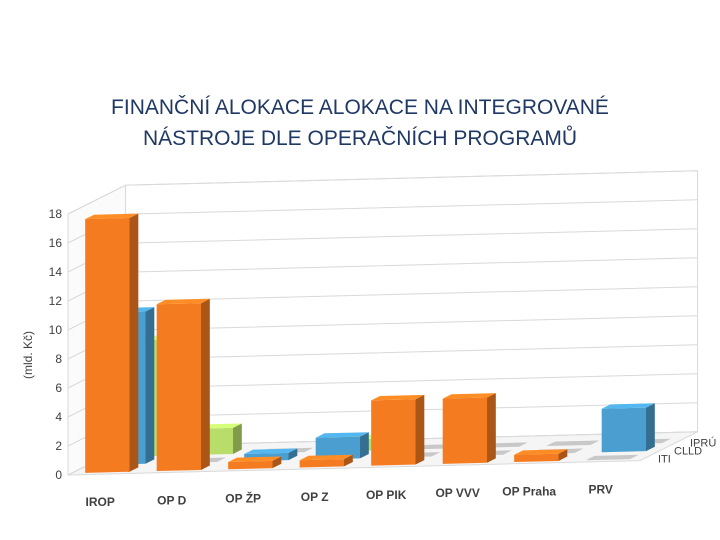 This screenshot has height=540, width=720. What do you see at coordinates (382, 192) in the screenshot?
I see `gridline` at bounding box center [382, 192].